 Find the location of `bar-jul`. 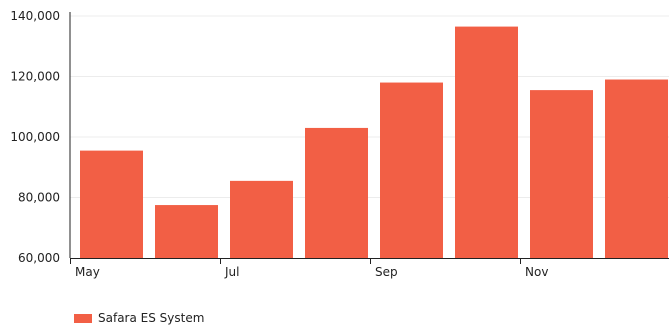

bar-jul is located at coordinates (261, 219).